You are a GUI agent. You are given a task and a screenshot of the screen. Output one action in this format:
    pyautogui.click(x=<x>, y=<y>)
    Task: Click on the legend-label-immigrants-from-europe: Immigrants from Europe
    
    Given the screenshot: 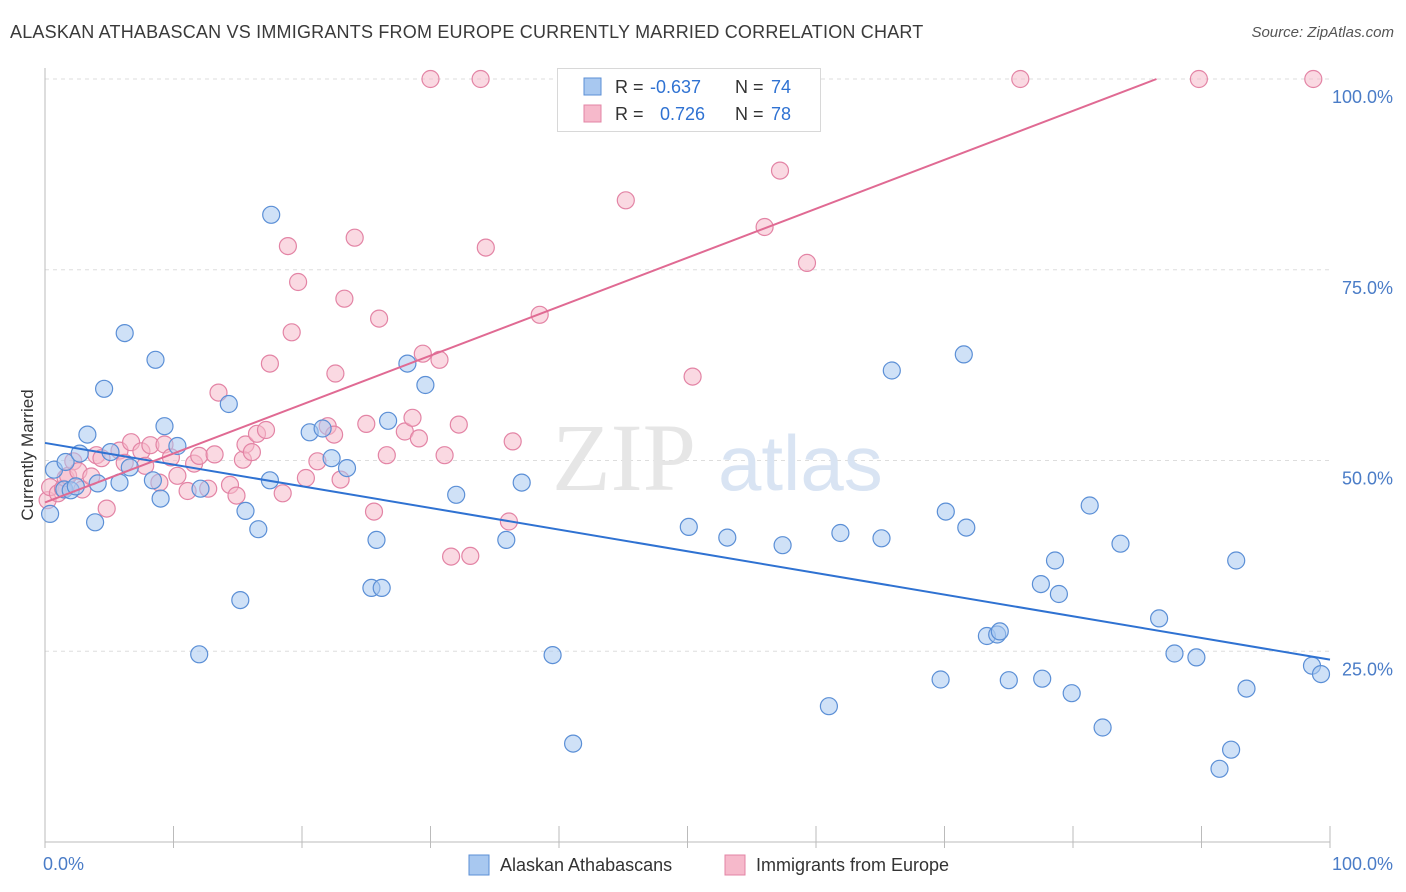 What is the action you would take?
    pyautogui.click(x=852, y=865)
    